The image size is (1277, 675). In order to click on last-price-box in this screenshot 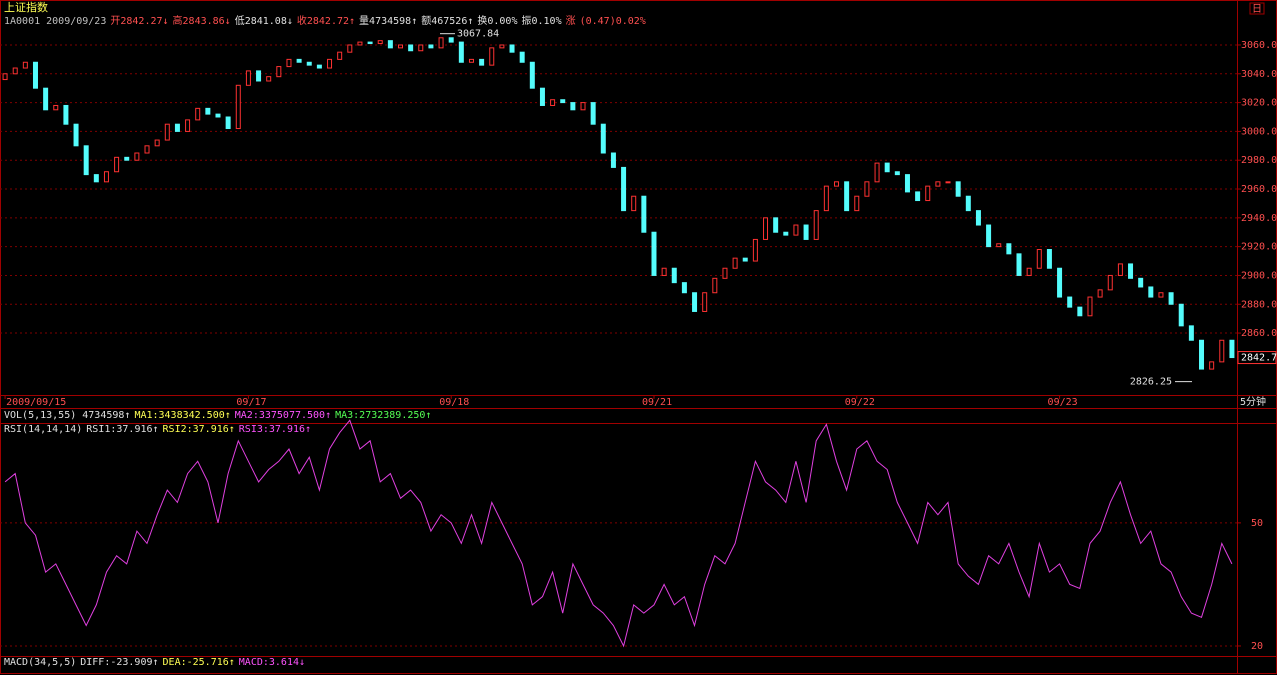, I will do `click(1257, 358)`.